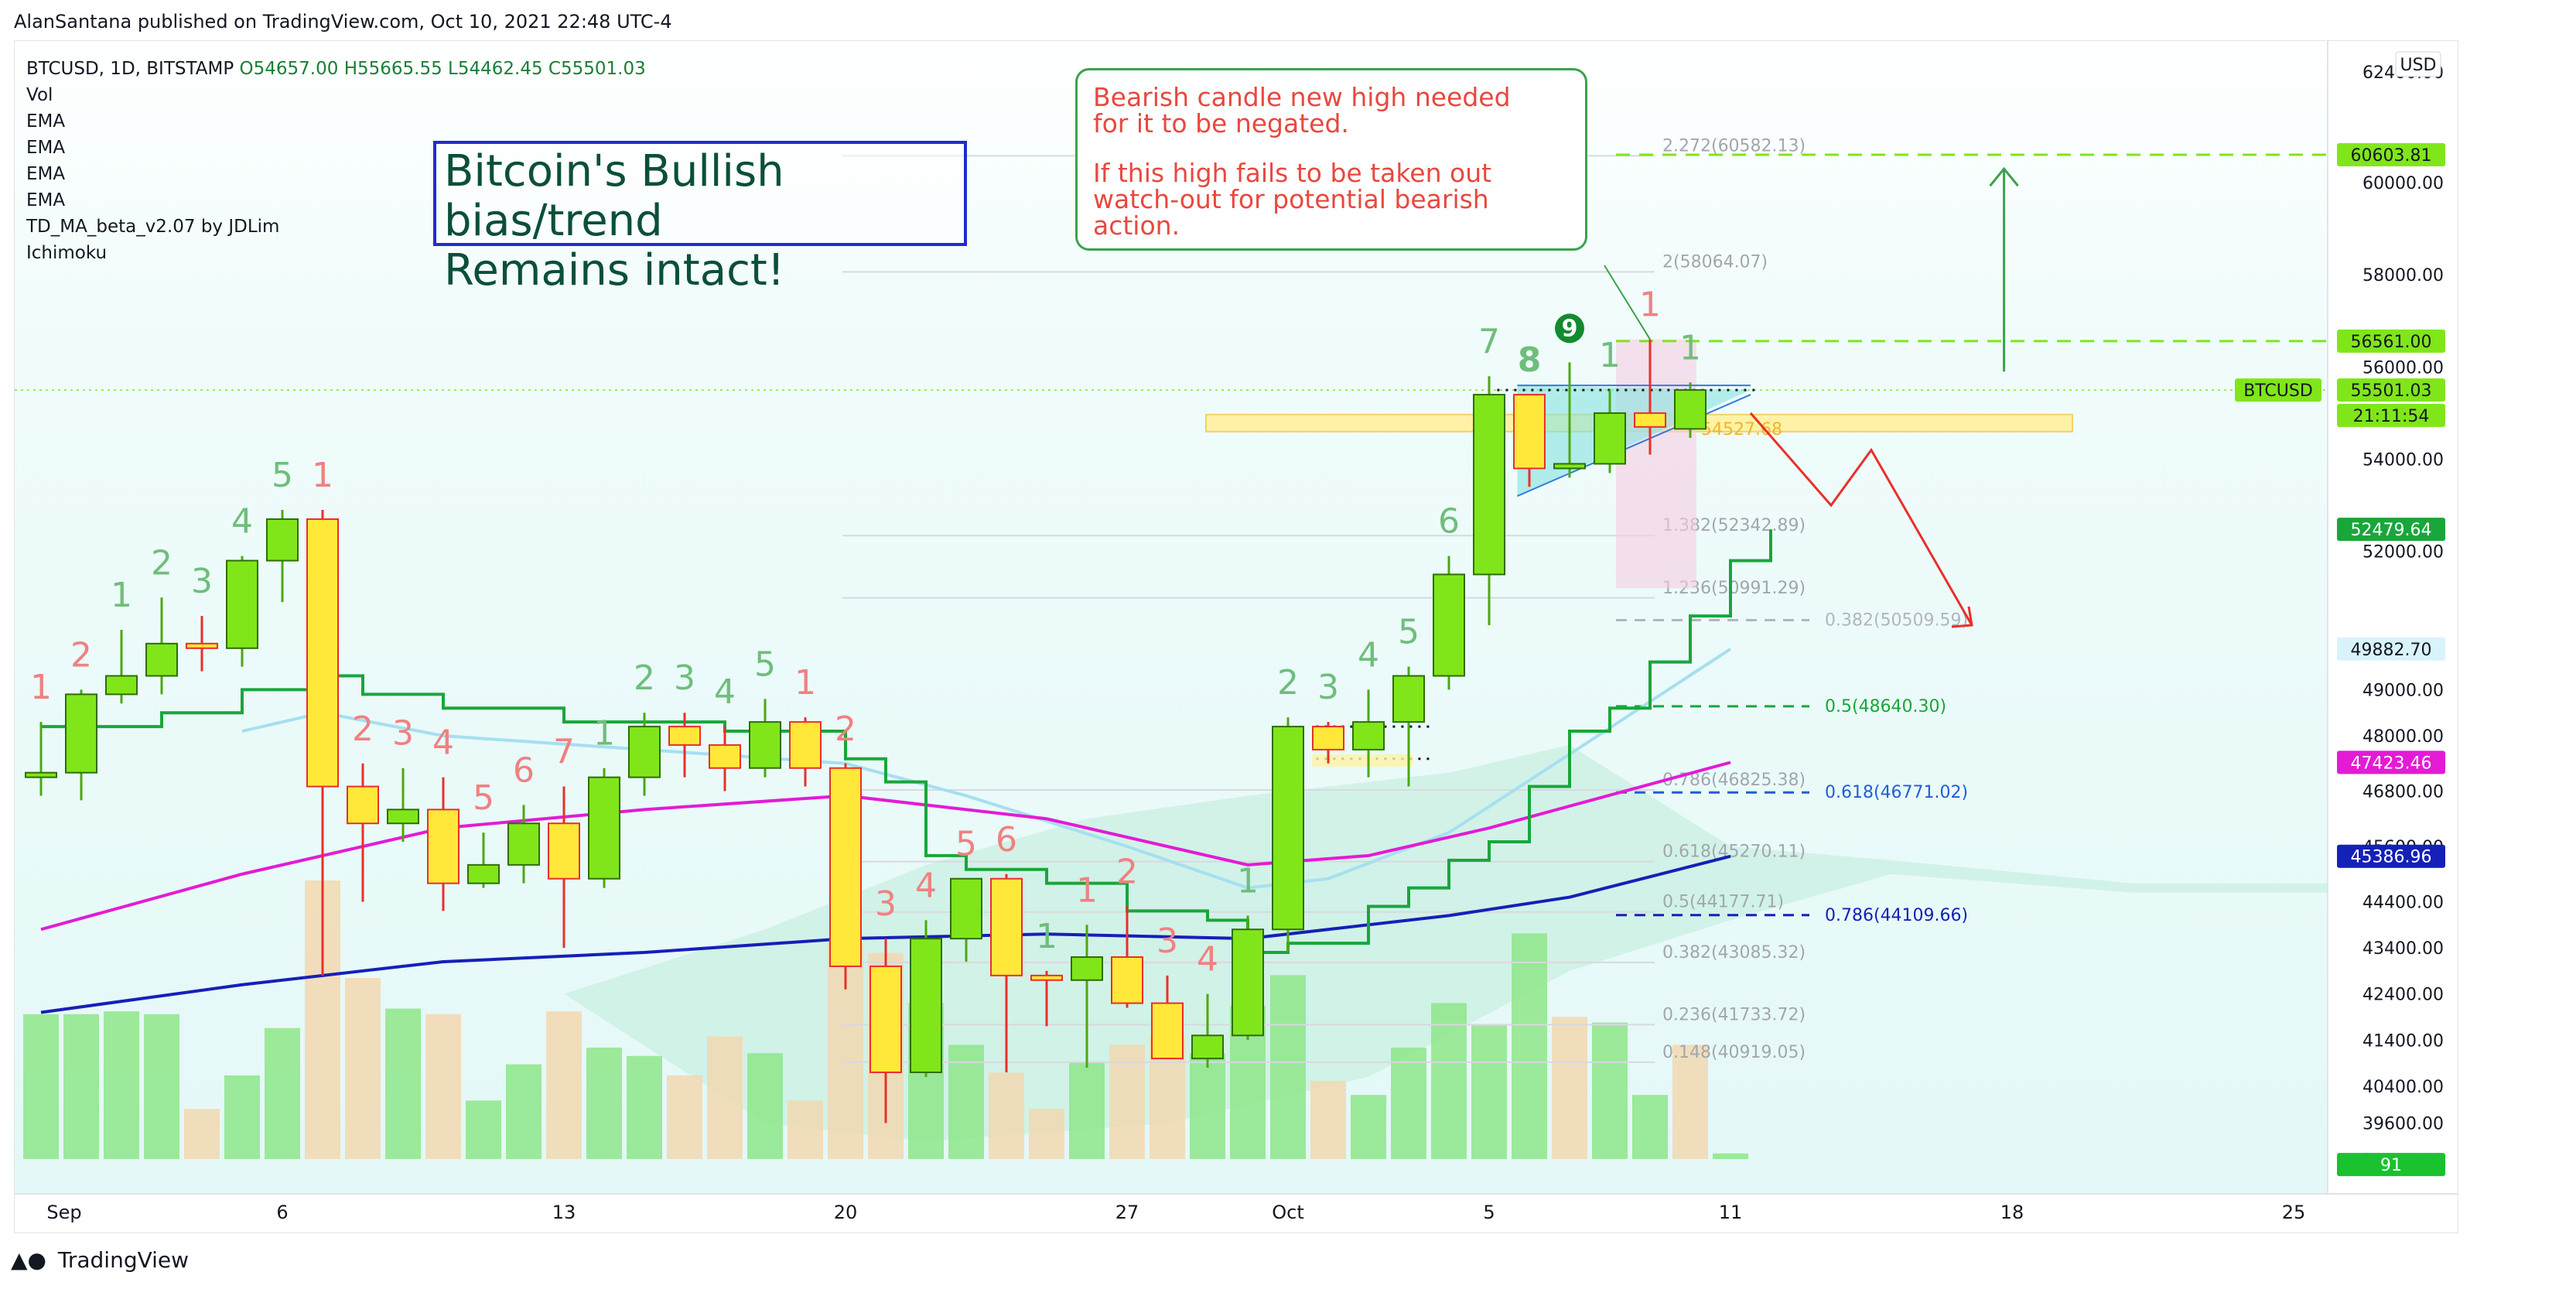 This screenshot has height=1289, width=2576. I want to click on fib-level-label: 0.5(44177.71), so click(1723, 902).